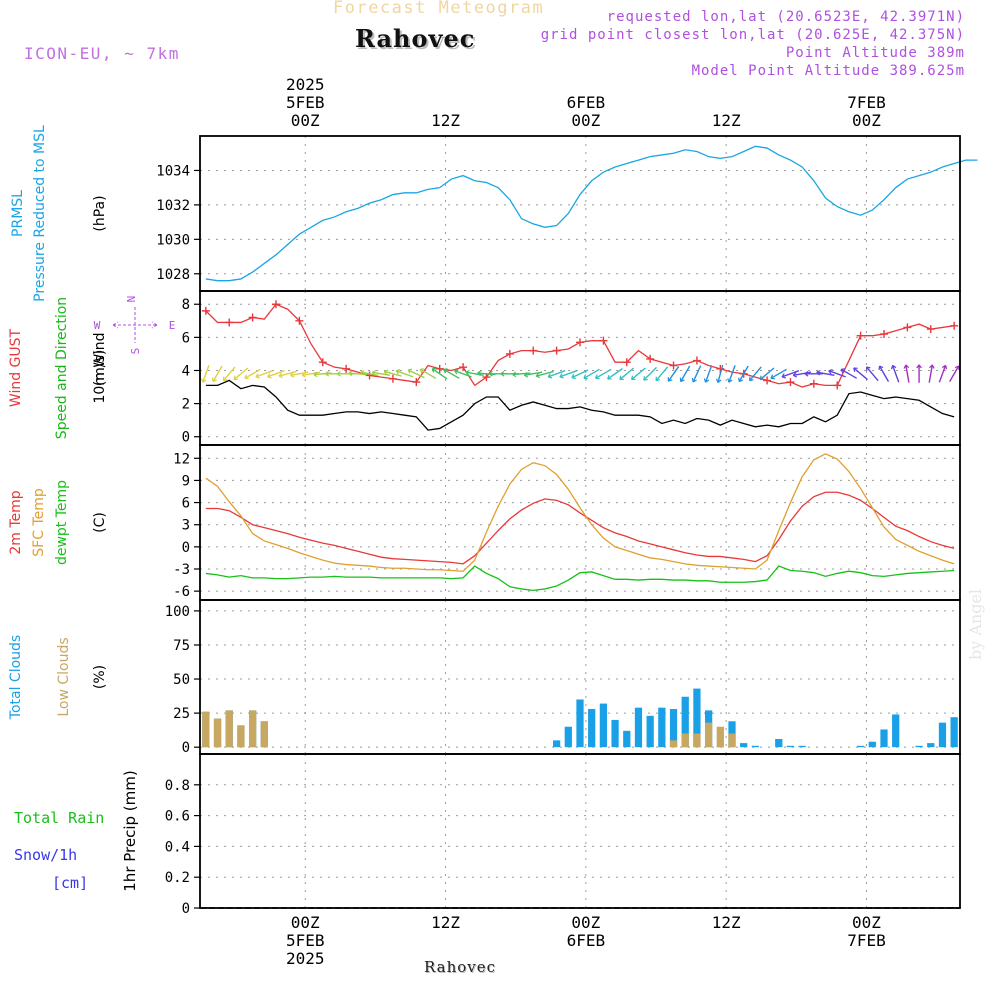 The width and height of the screenshot is (1000, 1000). Describe the element at coordinates (460, 967) in the screenshot. I see `footer-location: Rahovec` at that location.